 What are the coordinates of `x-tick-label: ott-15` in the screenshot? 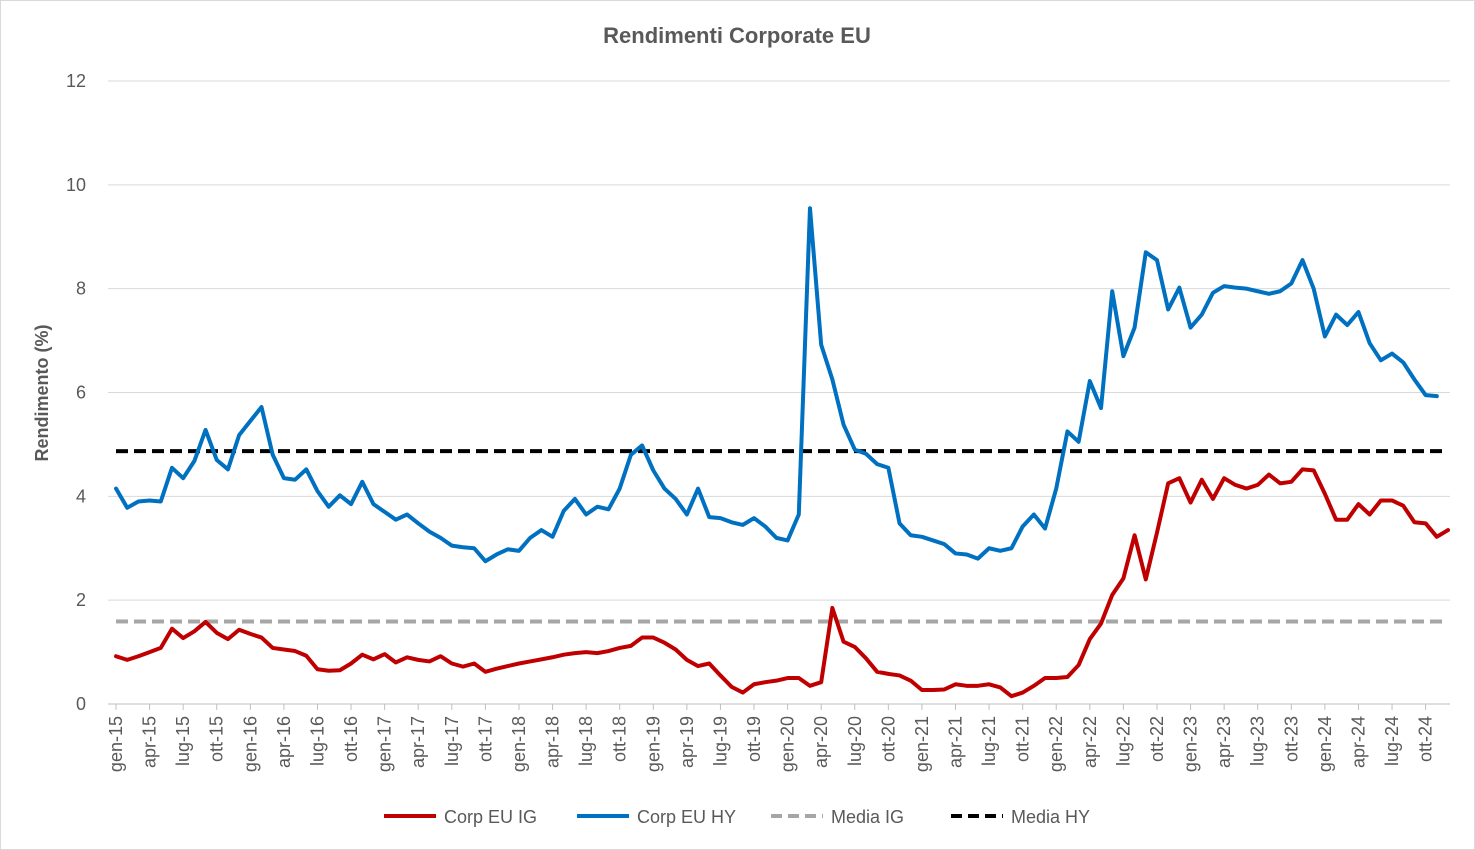 It's located at (217, 739).